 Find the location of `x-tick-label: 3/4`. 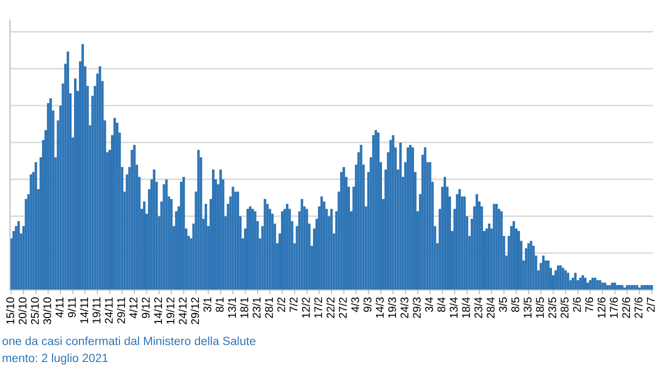

x-tick-label: 3/4 is located at coordinates (429, 304).